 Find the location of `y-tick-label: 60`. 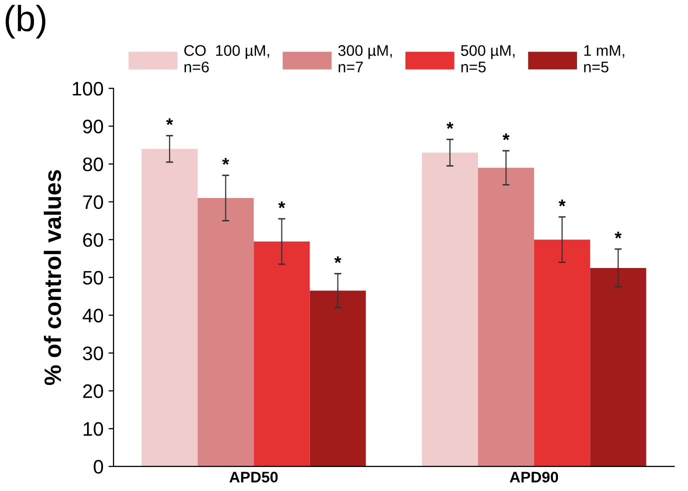

y-tick-label: 60 is located at coordinates (93, 240).